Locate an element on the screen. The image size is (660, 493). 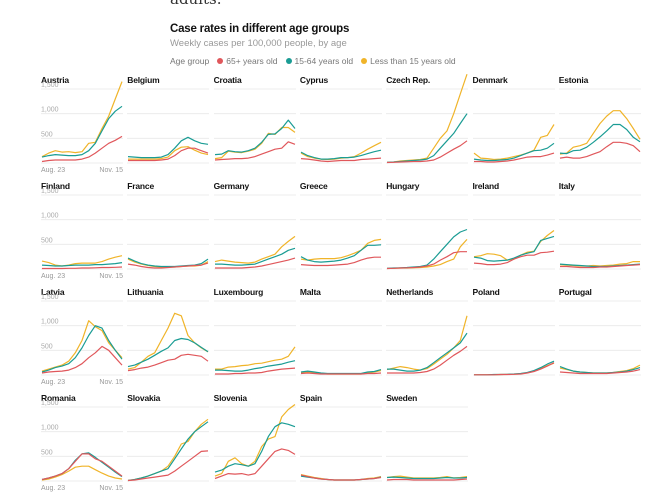
panel-austria: Austria 500 1,000 1,500 Aug. 23 Nov. 15 is located at coordinates (82, 125).